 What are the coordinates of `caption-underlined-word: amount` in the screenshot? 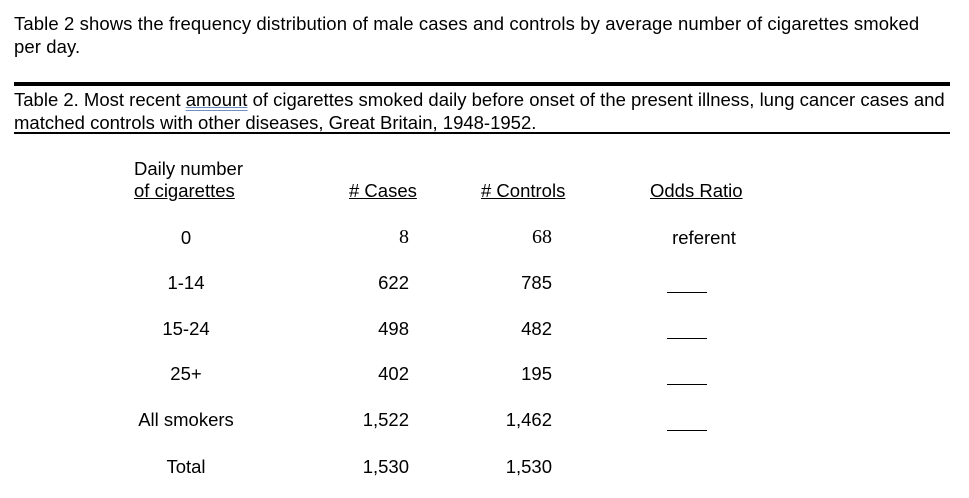 It's located at (216, 99).